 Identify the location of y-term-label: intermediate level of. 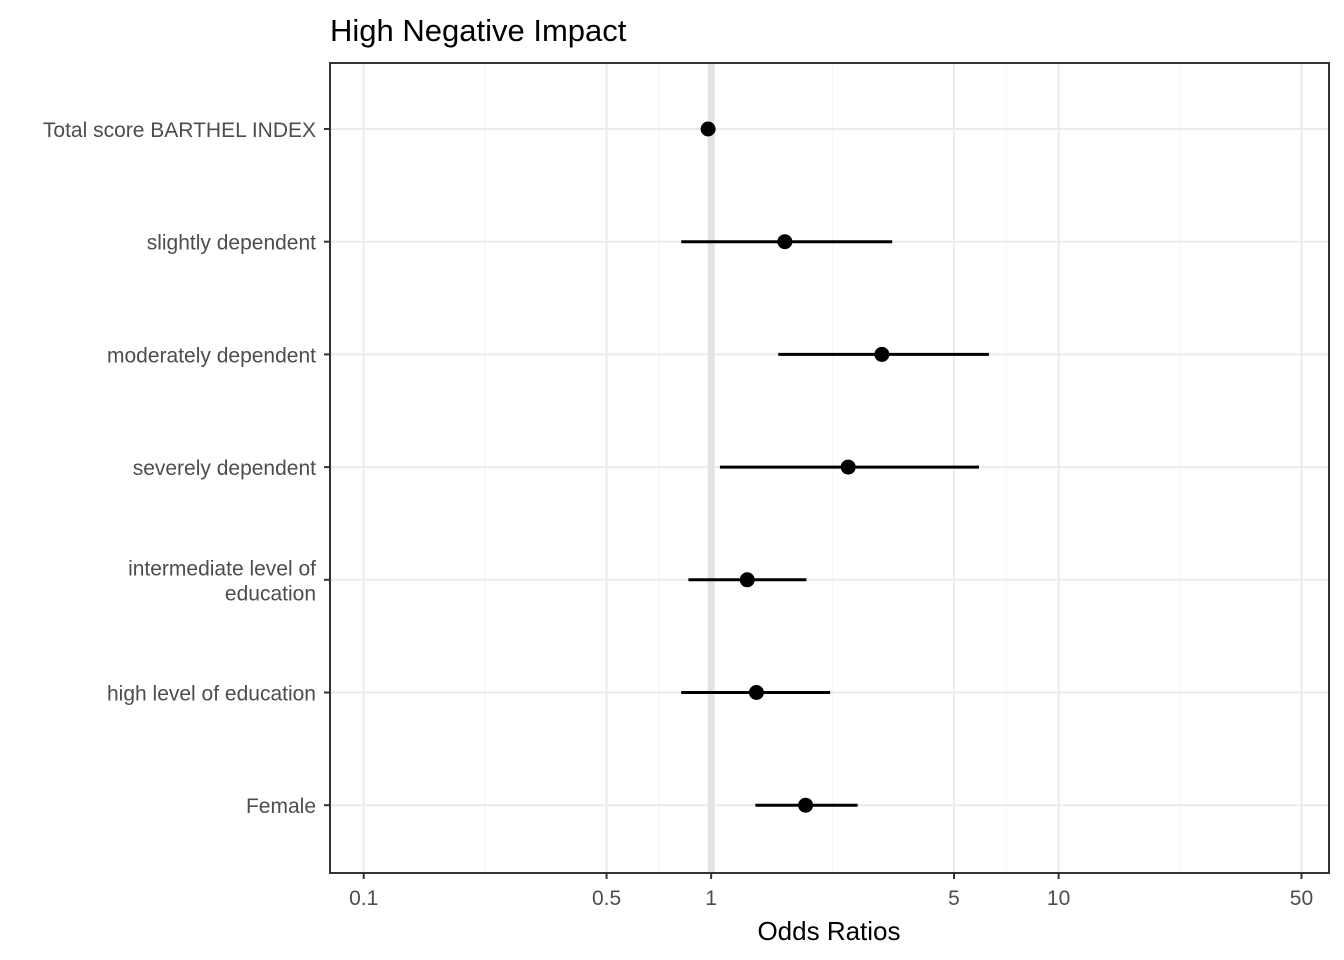
(222, 568).